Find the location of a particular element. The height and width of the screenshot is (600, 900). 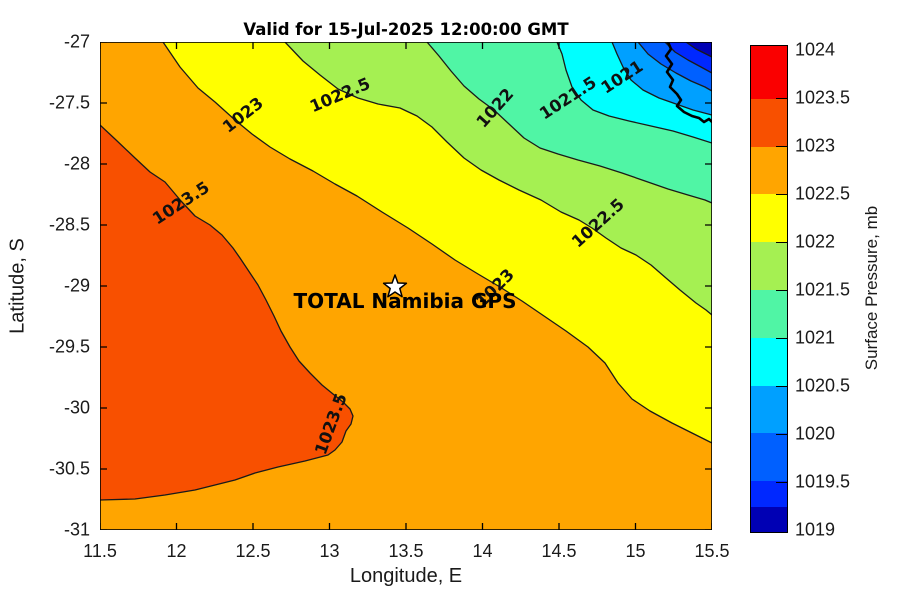

colorbar-label: 1019.5 is located at coordinates (823, 481).